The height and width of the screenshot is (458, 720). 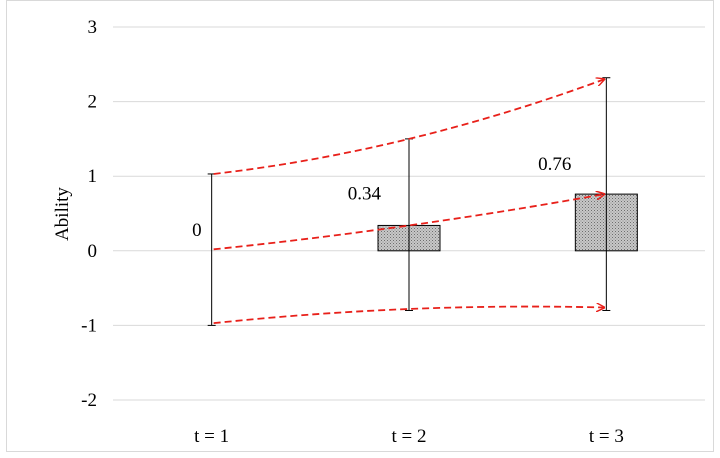 What do you see at coordinates (606, 436) in the screenshot?
I see `x-tick-label: t = 3` at bounding box center [606, 436].